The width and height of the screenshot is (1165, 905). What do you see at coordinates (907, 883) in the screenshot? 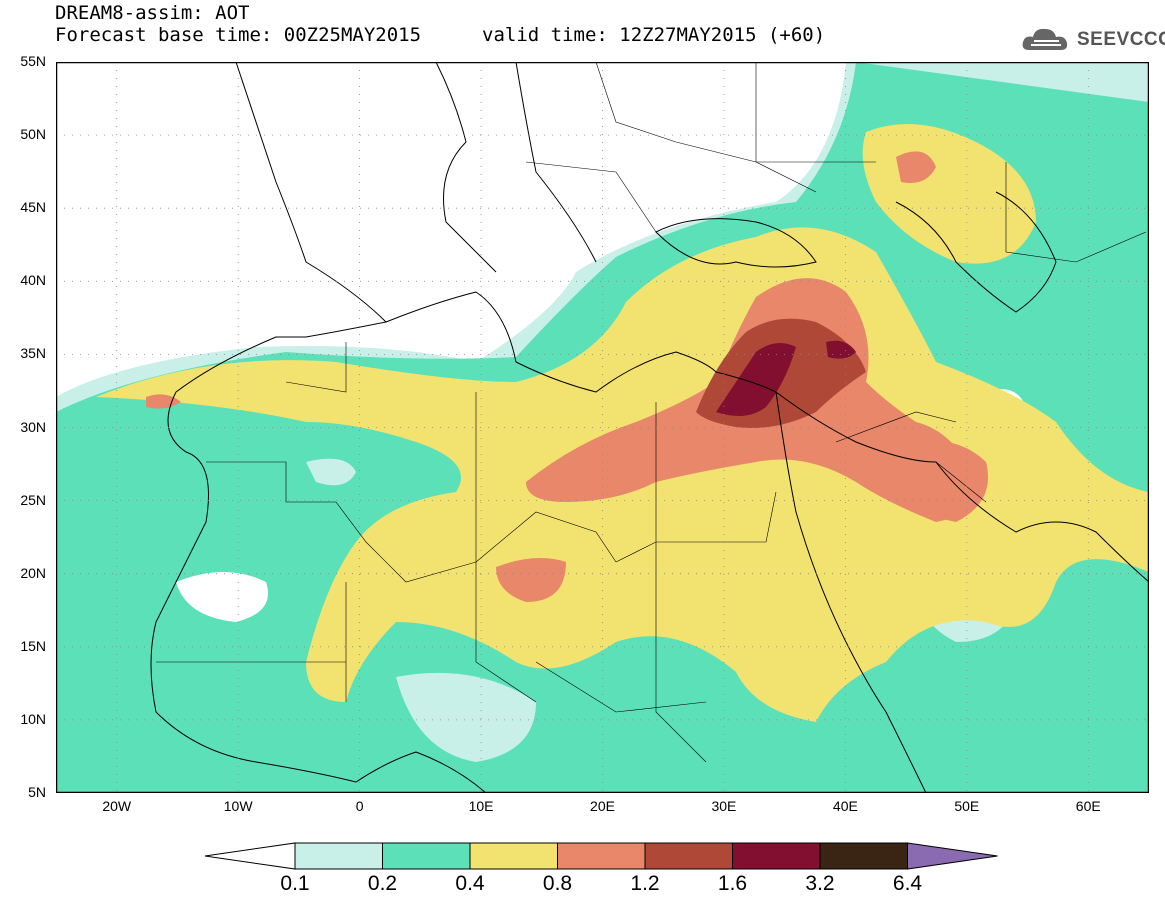
I see `colorbar-label: 6.4` at bounding box center [907, 883].